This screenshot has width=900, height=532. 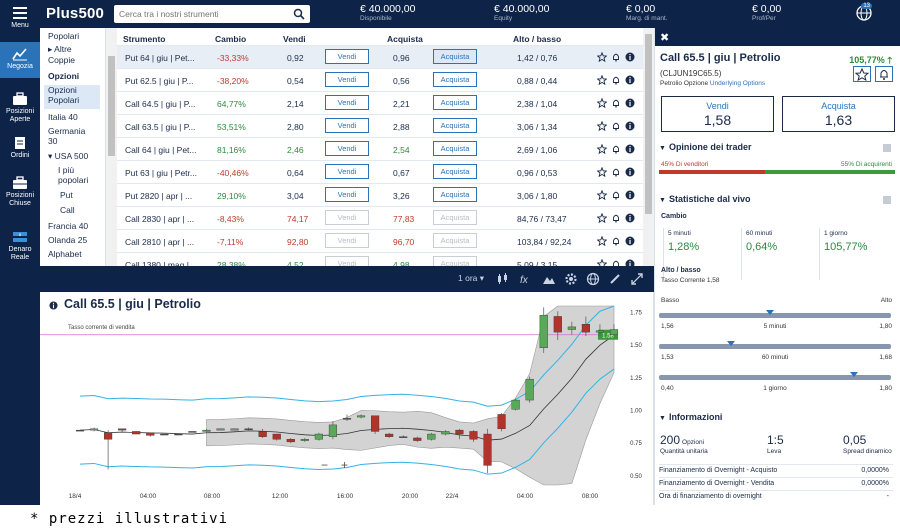 I want to click on gear-icon, so click(x=571, y=279).